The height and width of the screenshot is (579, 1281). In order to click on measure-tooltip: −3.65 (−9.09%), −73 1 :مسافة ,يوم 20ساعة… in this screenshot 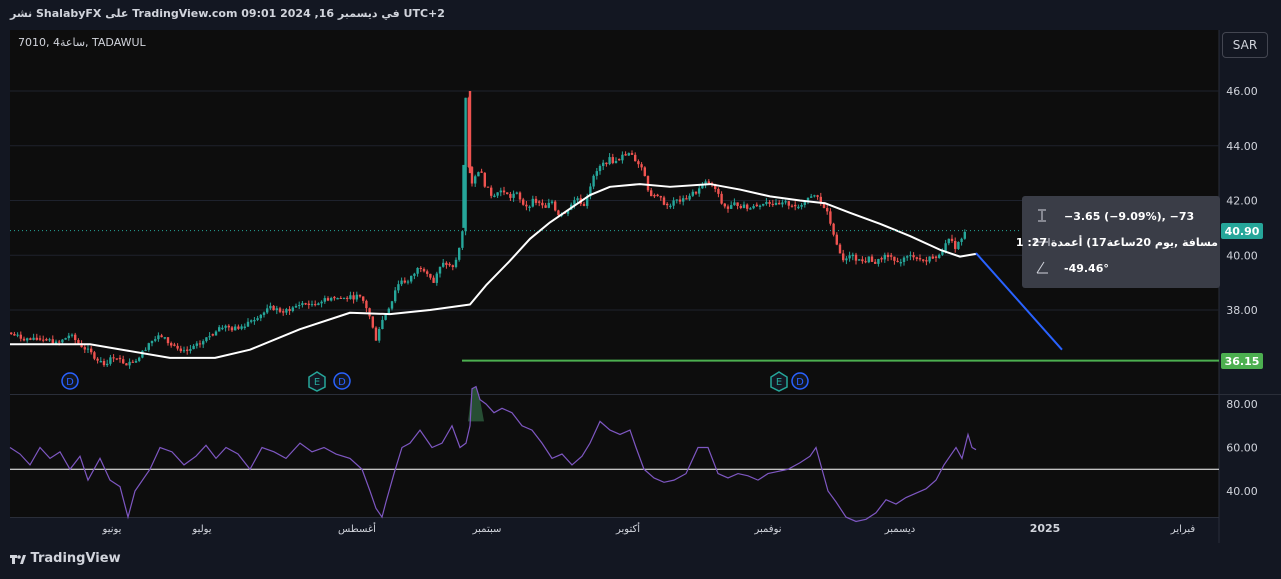, I will do `click(1118, 242)`.